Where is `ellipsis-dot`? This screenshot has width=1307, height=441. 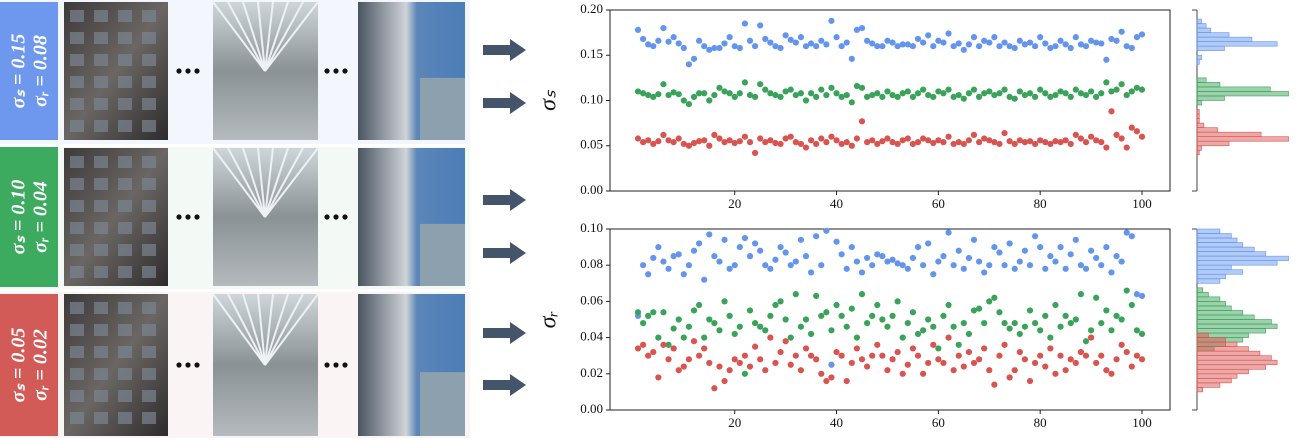 ellipsis-dot is located at coordinates (197, 365).